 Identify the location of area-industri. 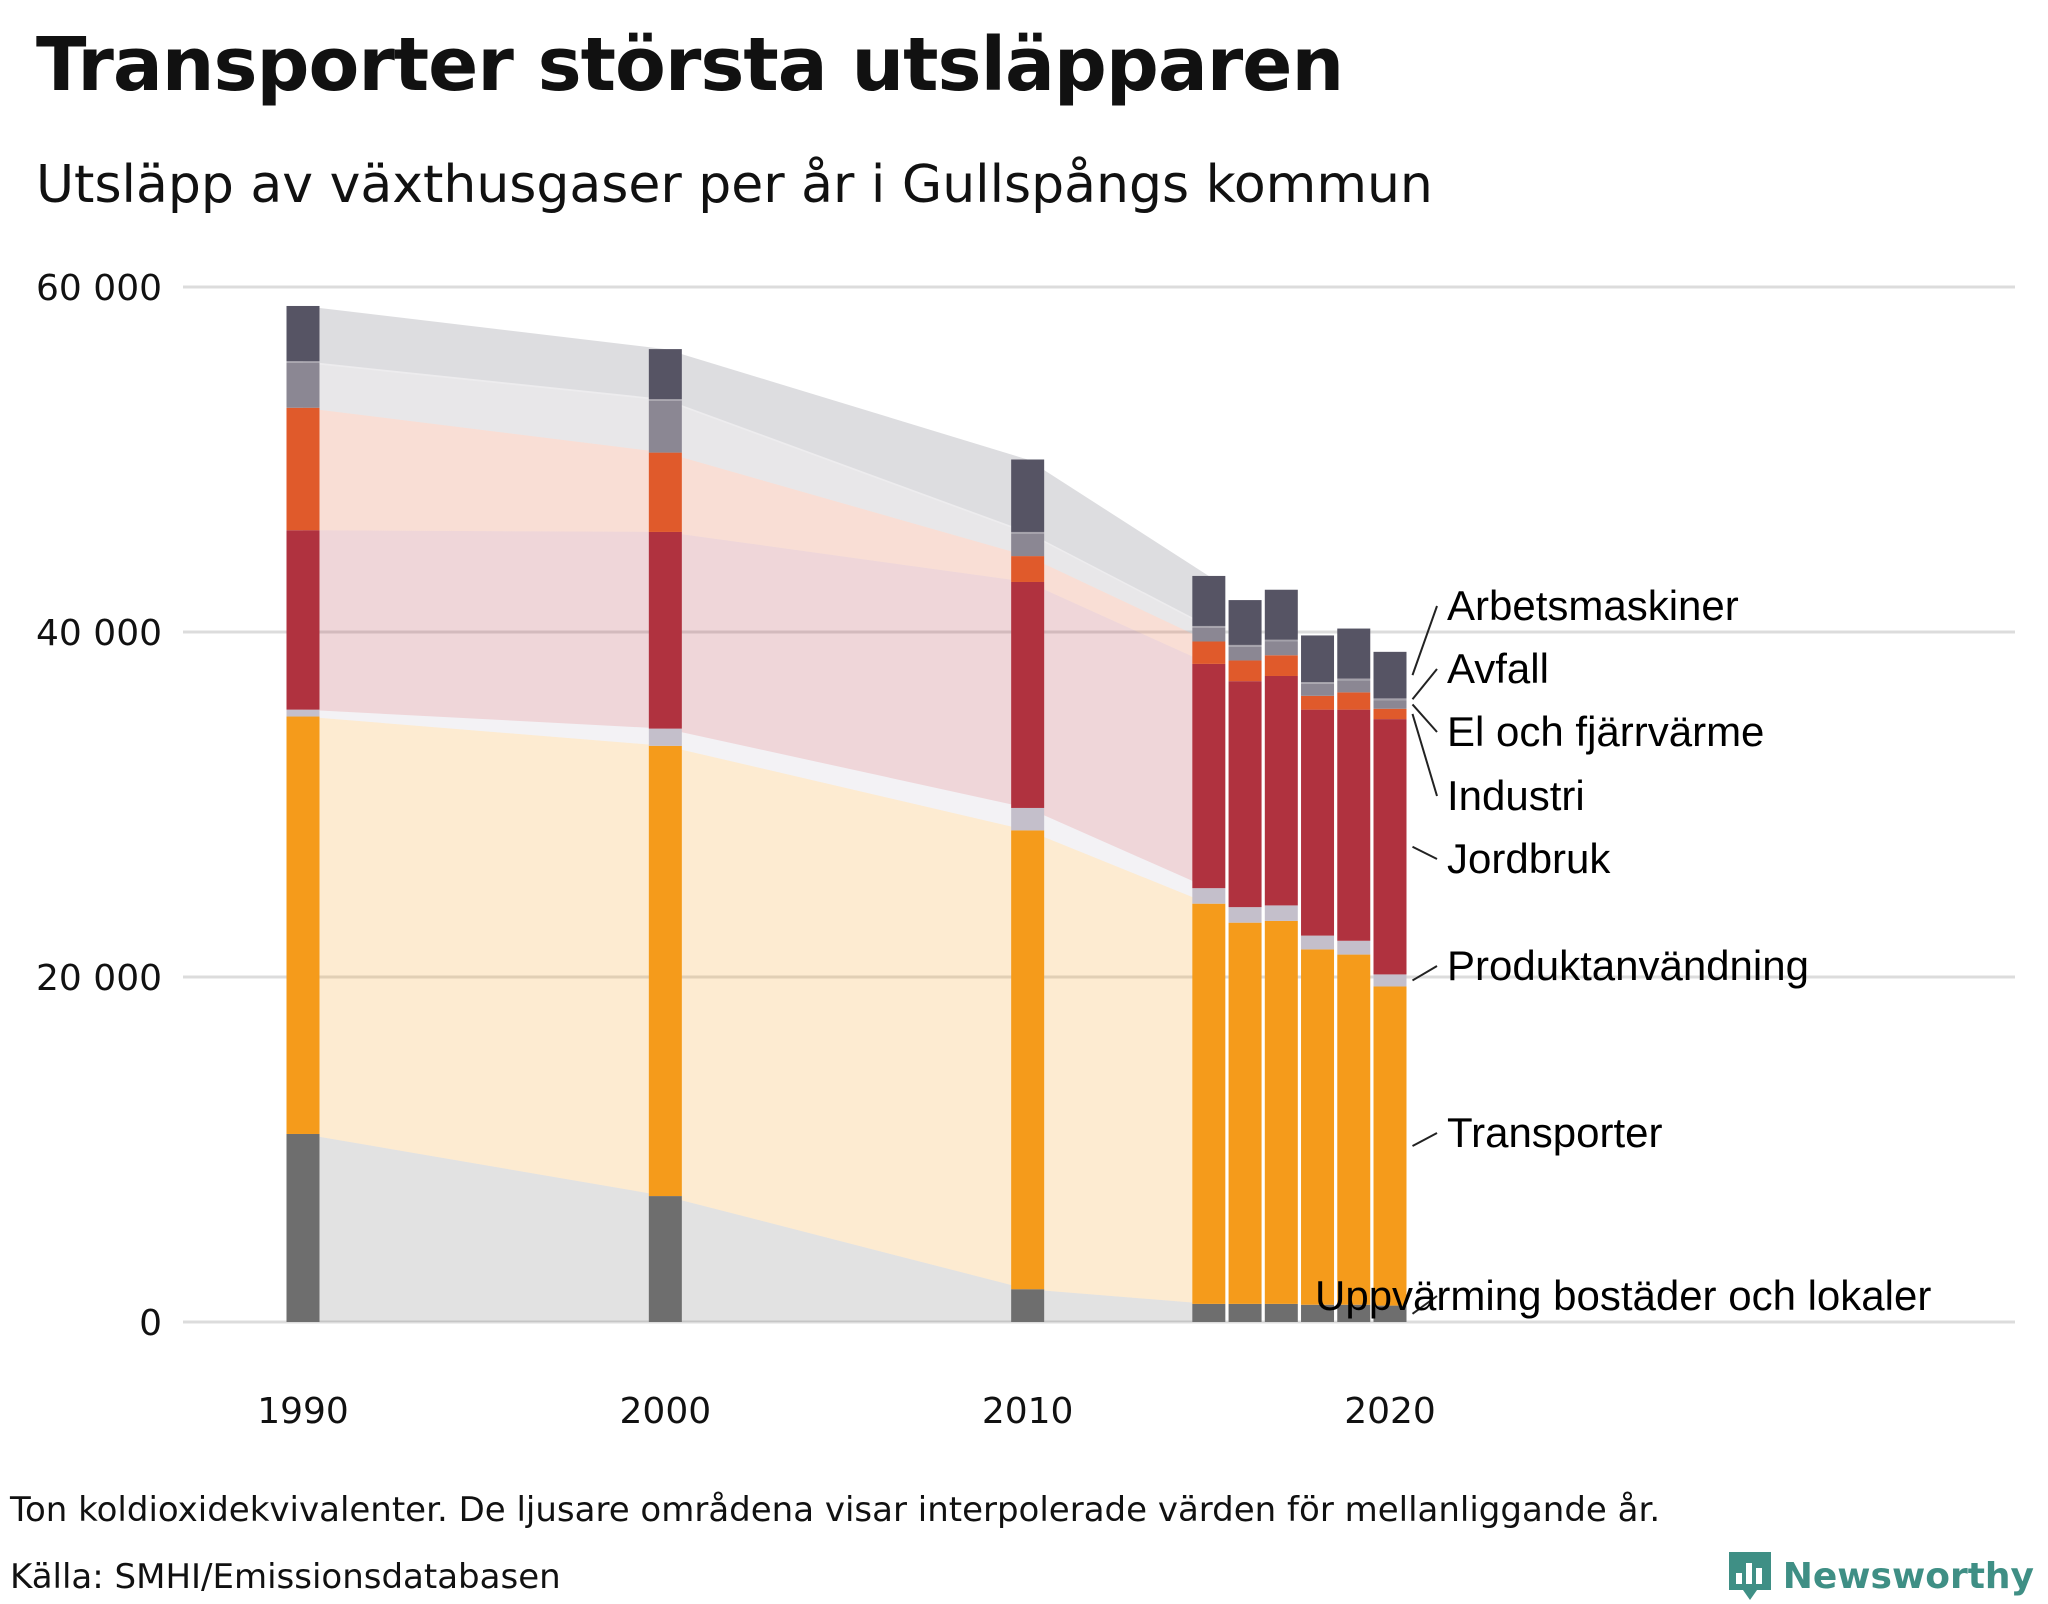
(756, 535).